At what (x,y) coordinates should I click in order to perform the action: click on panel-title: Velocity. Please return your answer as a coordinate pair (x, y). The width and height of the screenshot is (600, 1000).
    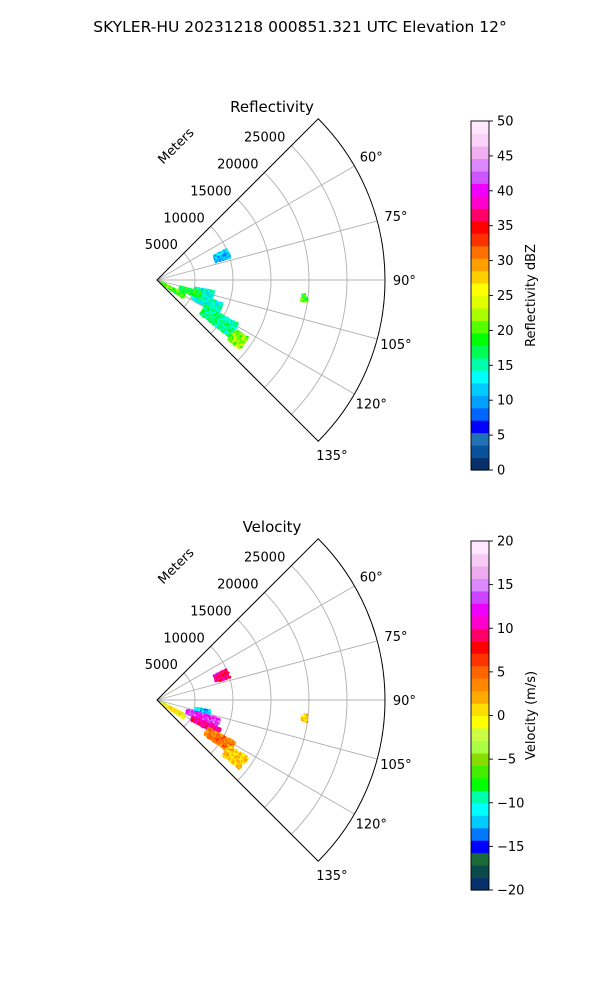
    Looking at the image, I should click on (272, 527).